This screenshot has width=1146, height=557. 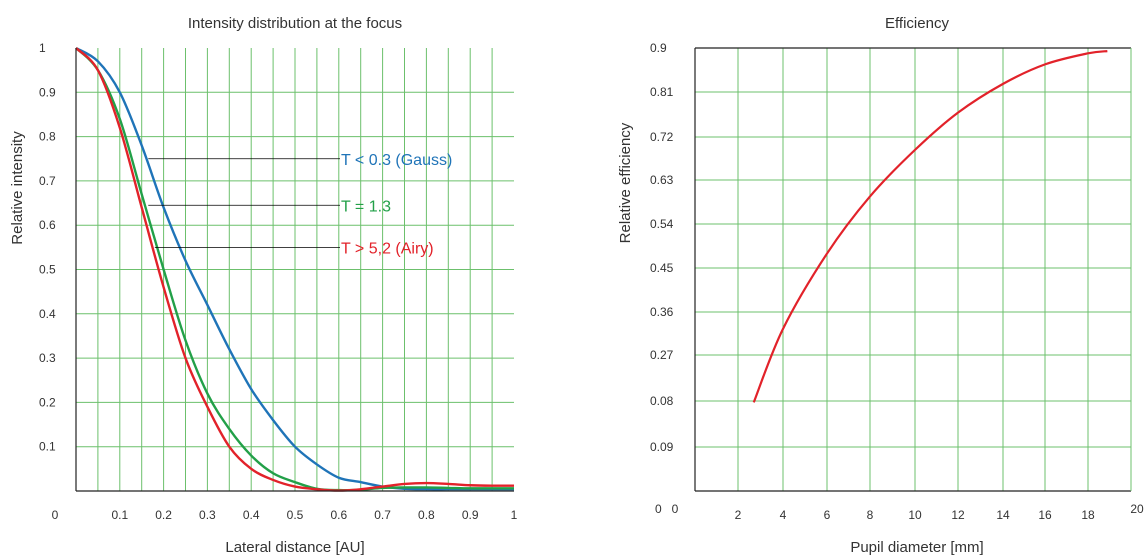 I want to click on x-tick-label: 4, so click(x=783, y=515).